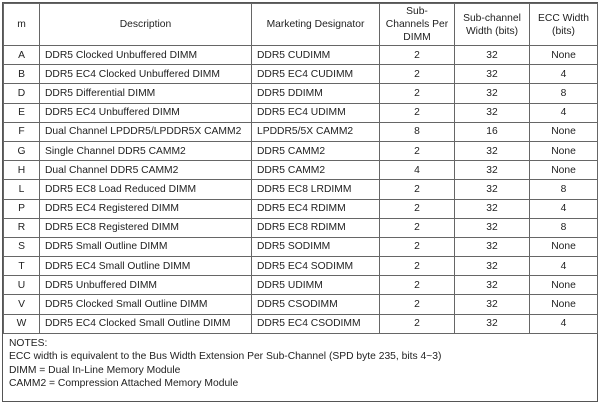  Describe the element at coordinates (145, 74) in the screenshot. I see `table-cell: DDR5 EC4 Clocked Unbuffered DIMM` at that location.